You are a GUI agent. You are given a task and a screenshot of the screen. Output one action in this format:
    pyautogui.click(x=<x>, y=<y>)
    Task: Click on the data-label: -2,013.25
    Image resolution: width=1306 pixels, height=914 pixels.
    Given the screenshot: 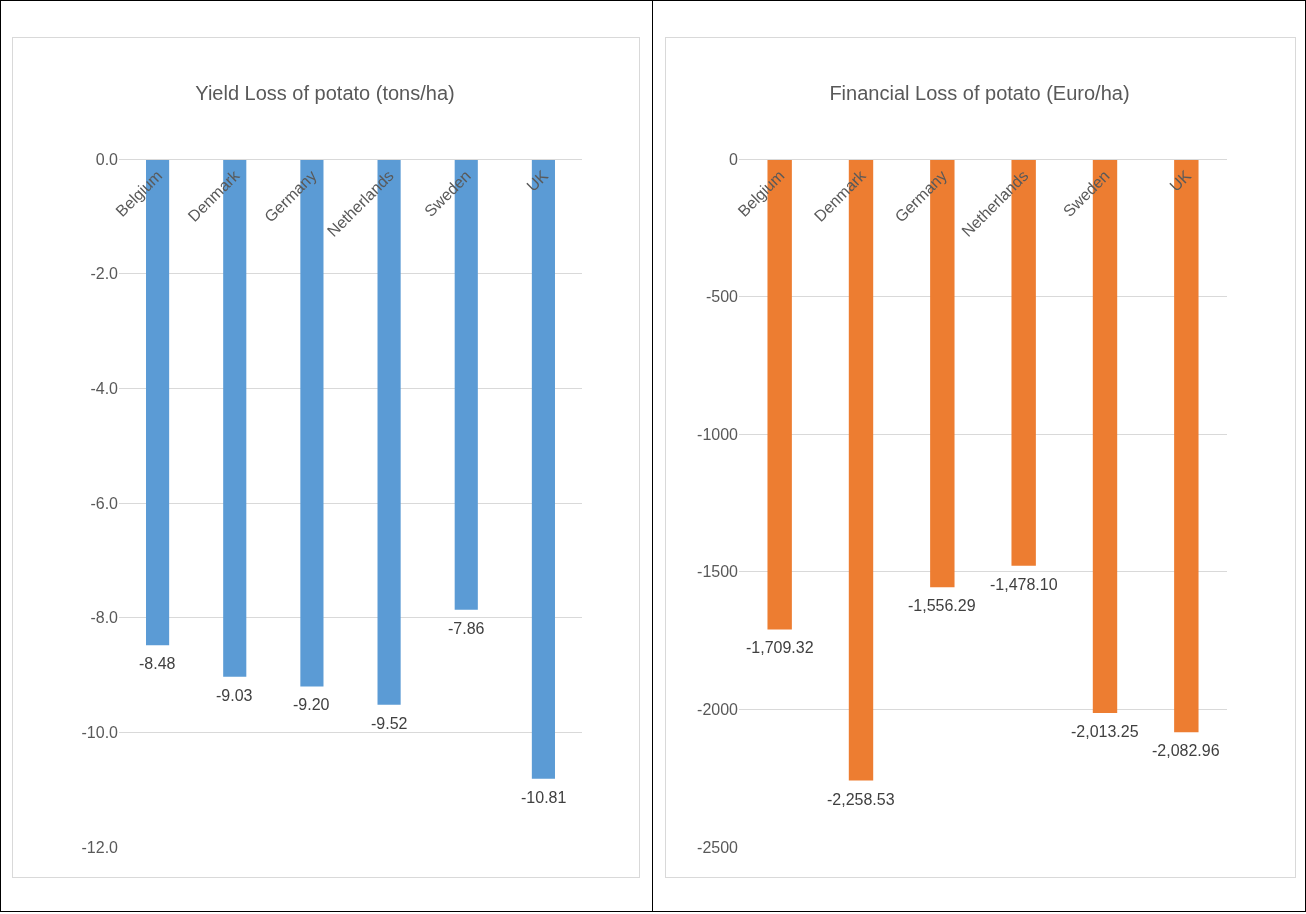 What is the action you would take?
    pyautogui.click(x=1105, y=731)
    